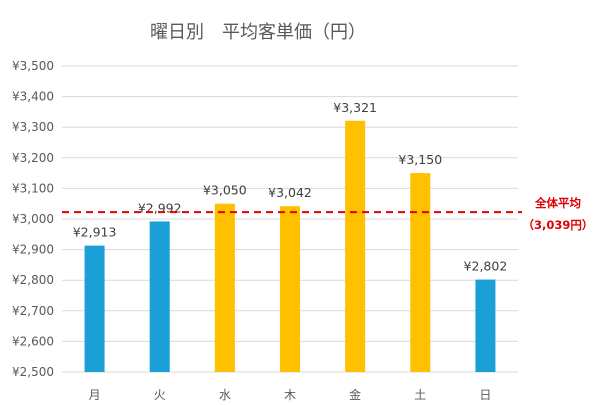 The image size is (601, 405). What do you see at coordinates (160, 207) in the screenshot?
I see `data-label: ¥2,992` at bounding box center [160, 207].